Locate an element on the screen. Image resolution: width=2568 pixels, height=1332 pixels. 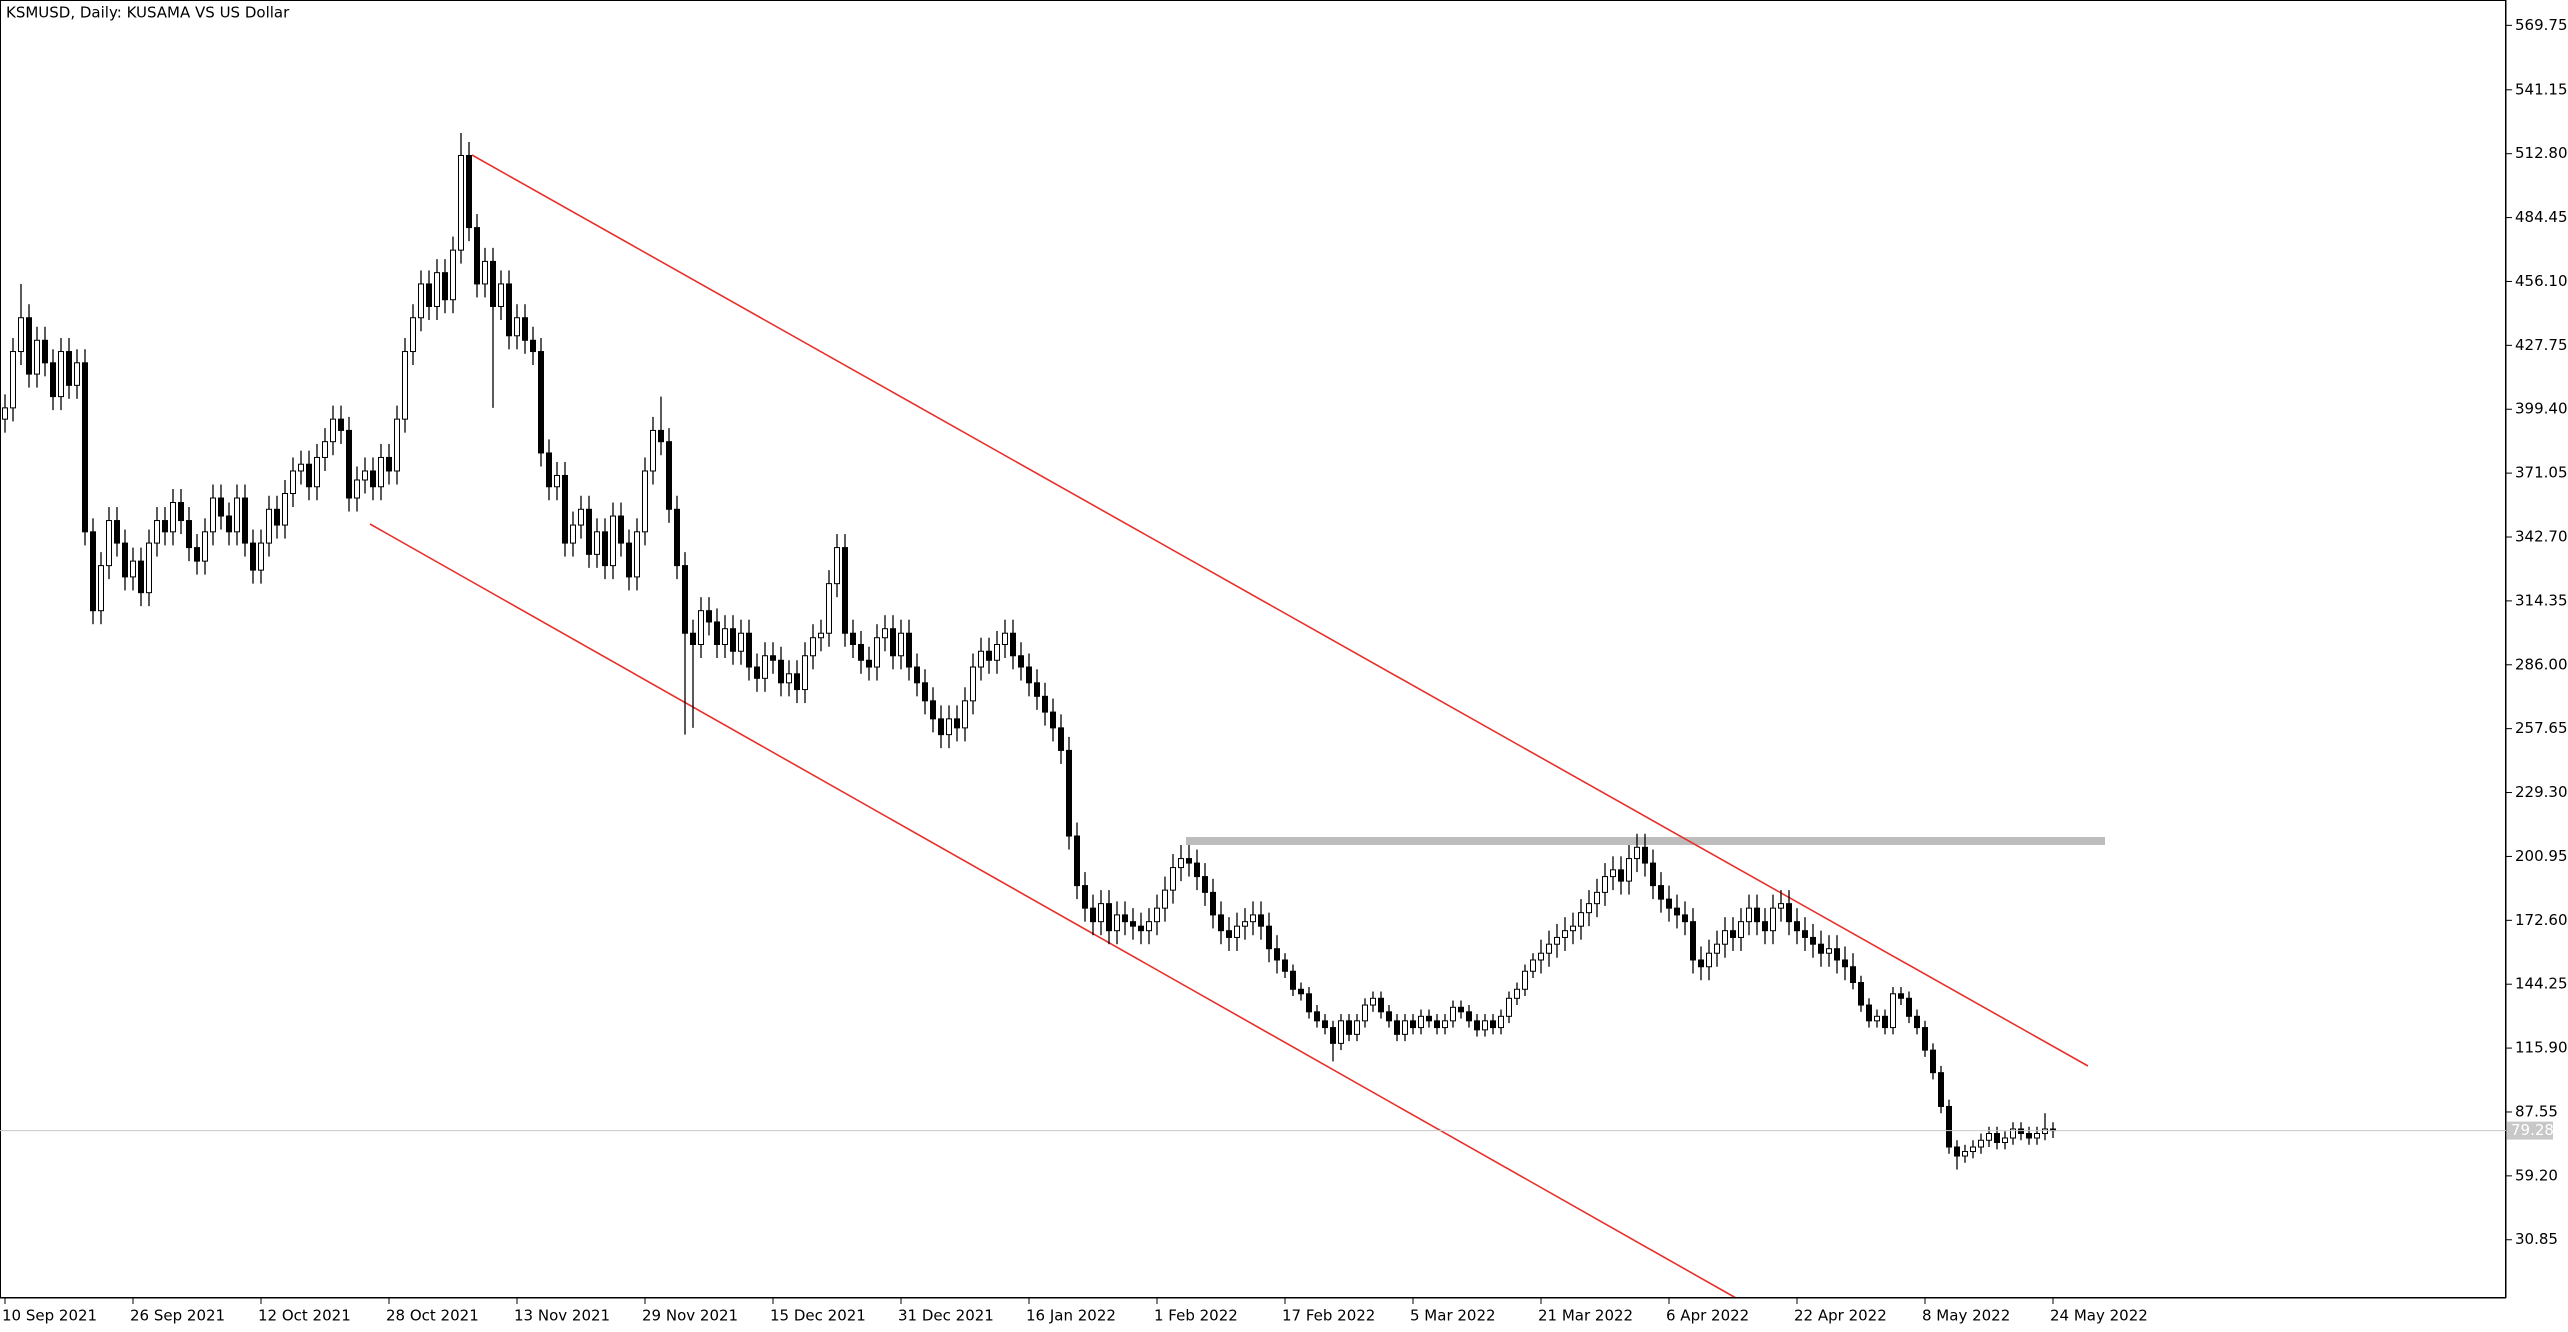
y-tick-label: 286.00 is located at coordinates (2541, 664).